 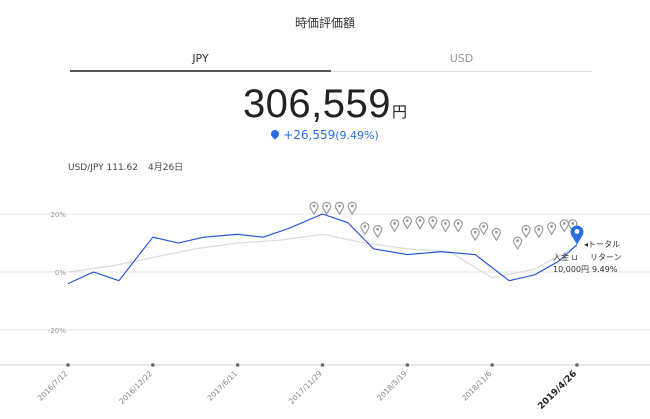 I want to click on x-tick-label: 2019/4/26, so click(x=557, y=390).